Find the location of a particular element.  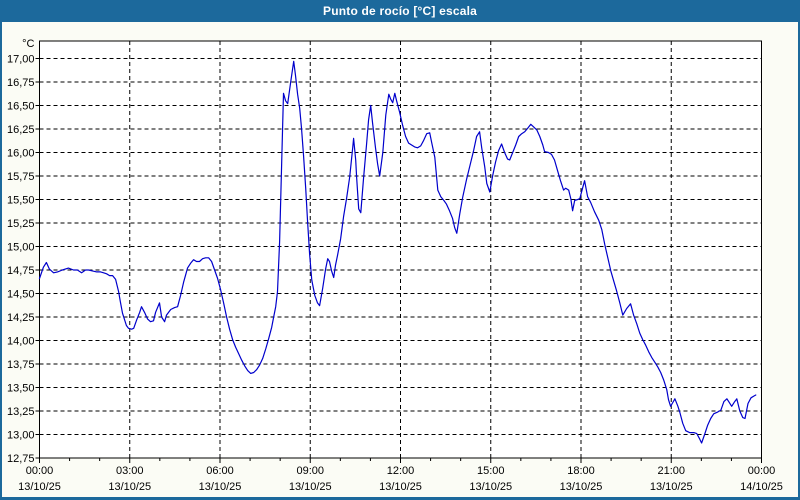

y-tick-label: 15,25 is located at coordinates (21, 224).